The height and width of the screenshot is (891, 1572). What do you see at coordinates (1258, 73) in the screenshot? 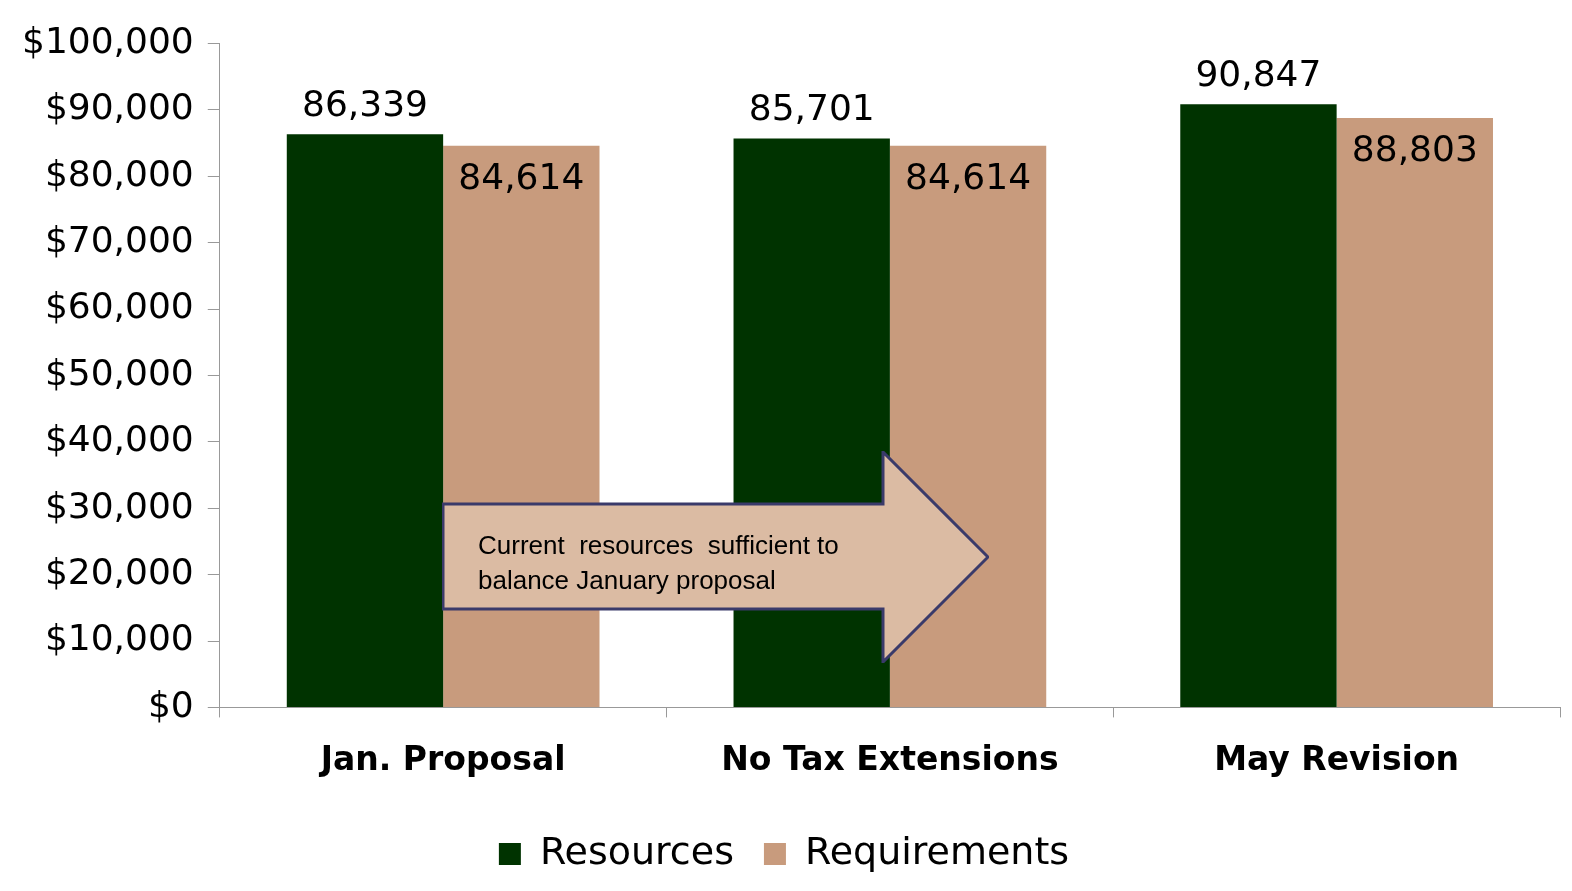
I see `data-label: 90,847` at bounding box center [1258, 73].